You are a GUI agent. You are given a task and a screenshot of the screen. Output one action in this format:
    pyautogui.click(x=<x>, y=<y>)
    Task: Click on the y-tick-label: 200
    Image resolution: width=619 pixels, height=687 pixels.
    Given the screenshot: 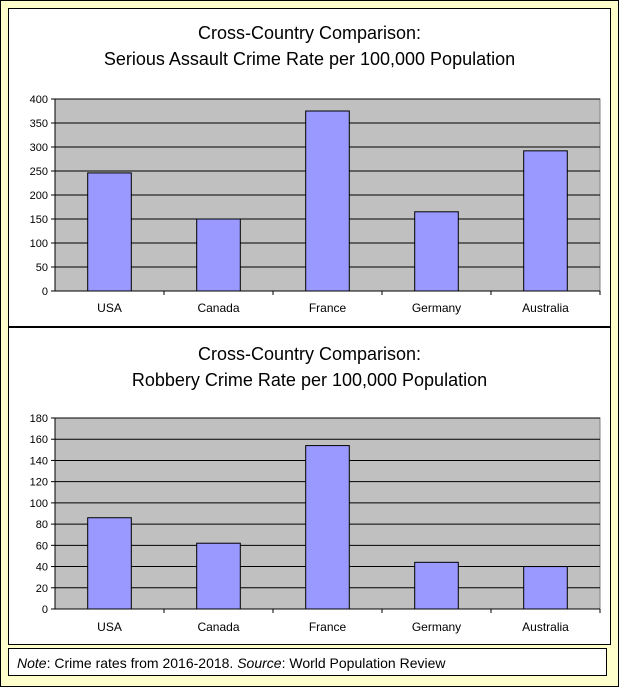 What is the action you would take?
    pyautogui.click(x=39, y=196)
    